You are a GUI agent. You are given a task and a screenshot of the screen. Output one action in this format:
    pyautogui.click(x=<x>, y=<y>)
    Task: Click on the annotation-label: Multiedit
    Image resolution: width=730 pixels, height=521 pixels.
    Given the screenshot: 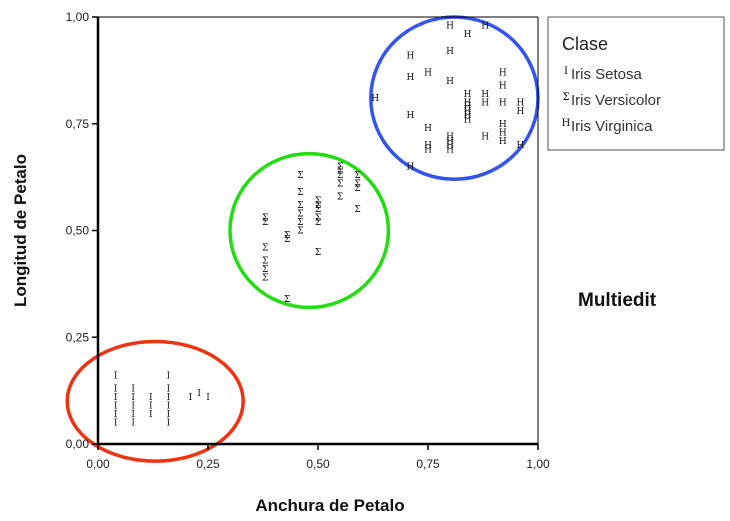 What is the action you would take?
    pyautogui.click(x=617, y=300)
    